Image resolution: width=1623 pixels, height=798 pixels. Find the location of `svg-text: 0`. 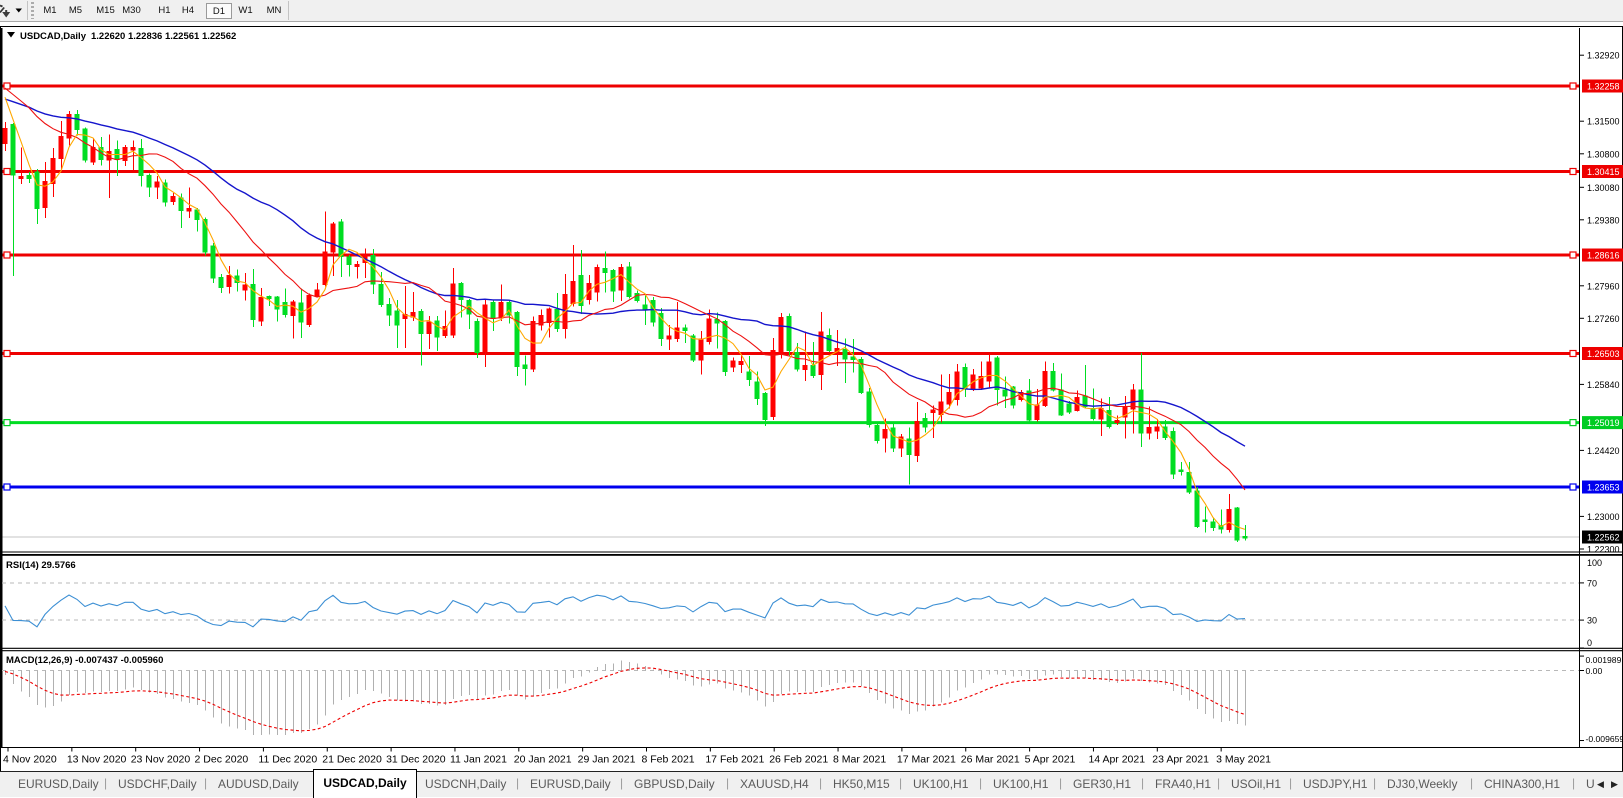

svg-text: 0 is located at coordinates (1589, 643).